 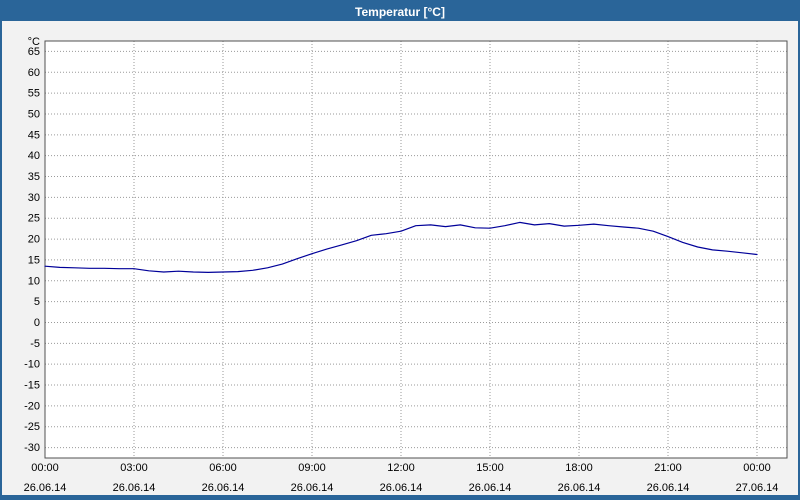 What do you see at coordinates (32, 406) in the screenshot?
I see `y-tick-label: -20` at bounding box center [32, 406].